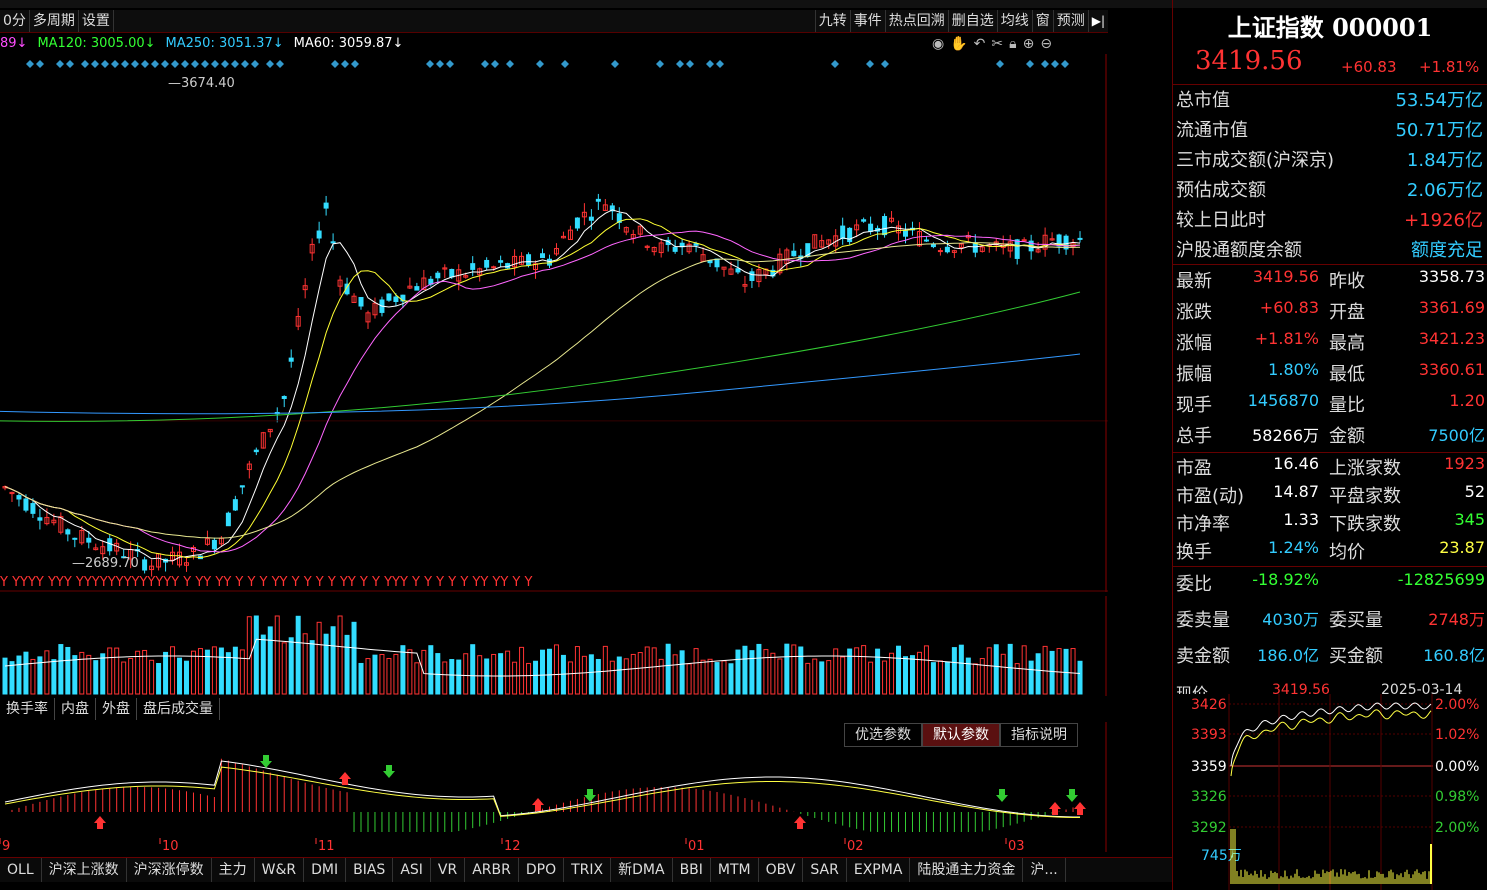 This screenshot has width=1487, height=890. I want to click on quote-value: 14.87, so click(1296, 491).